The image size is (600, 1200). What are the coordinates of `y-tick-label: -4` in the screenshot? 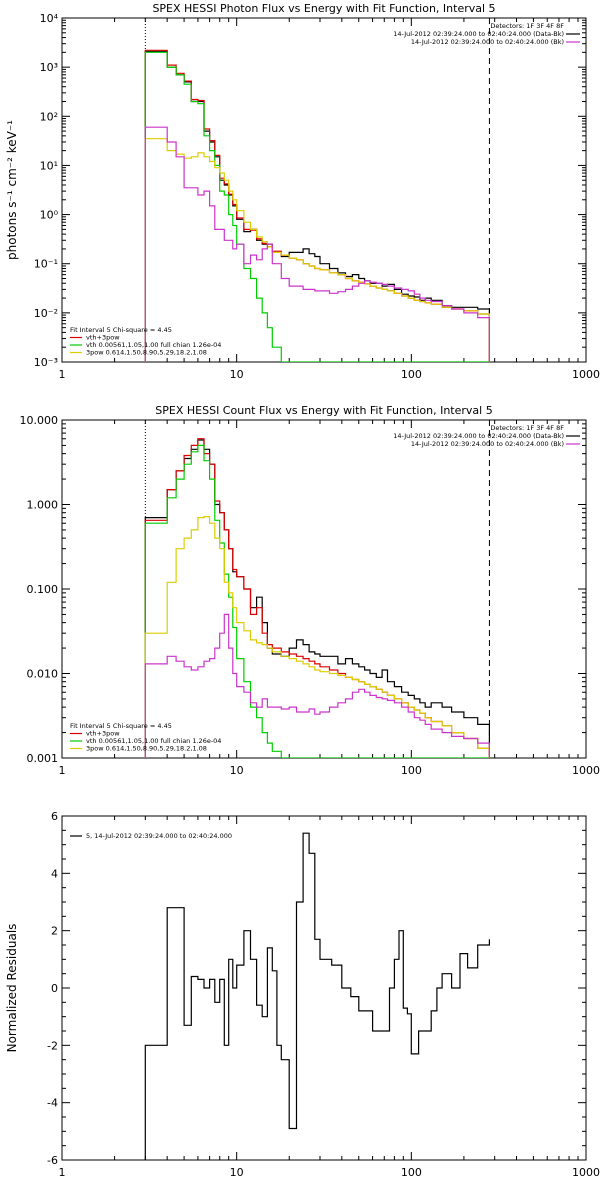 It's located at (52, 1103).